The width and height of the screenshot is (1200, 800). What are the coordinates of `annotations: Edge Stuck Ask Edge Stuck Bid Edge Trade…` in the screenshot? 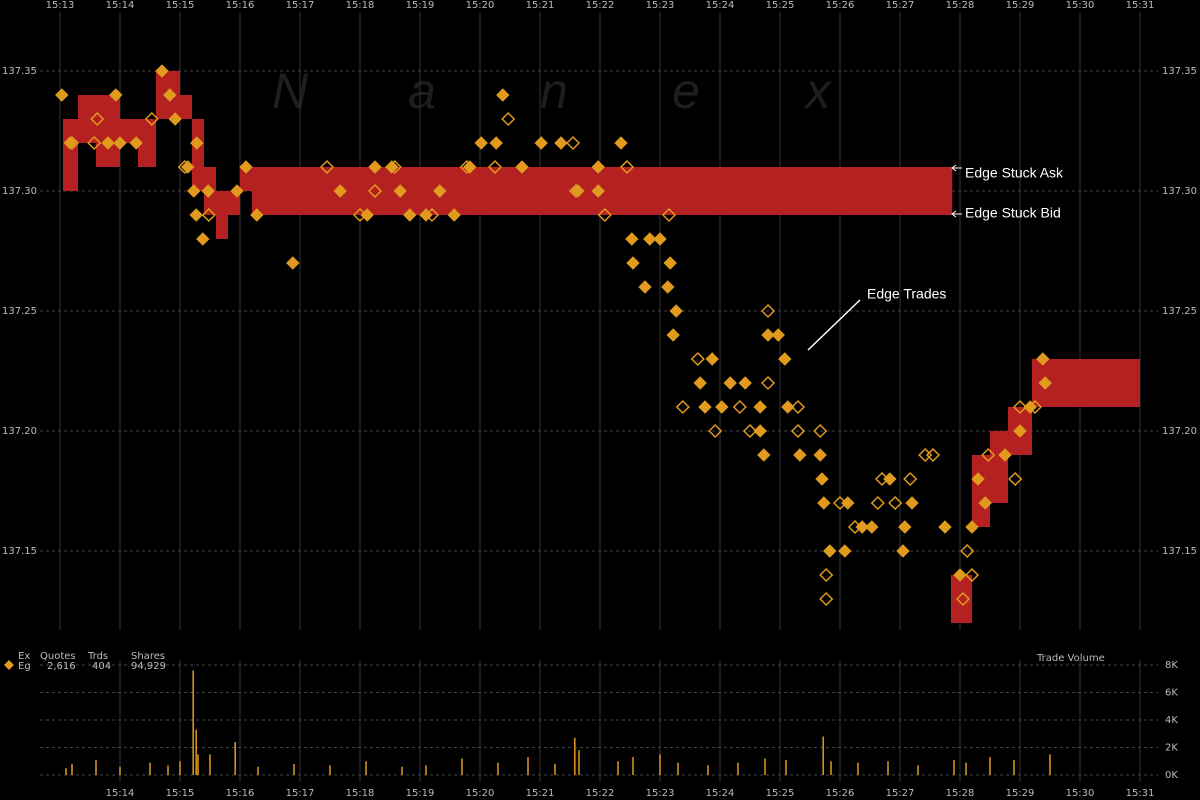 It's located at (935, 257).